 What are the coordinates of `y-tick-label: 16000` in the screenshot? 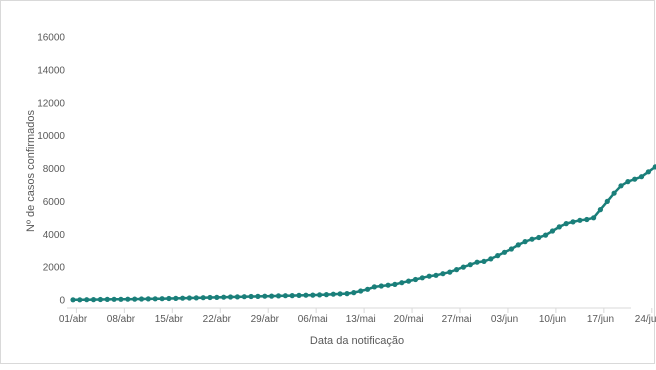 It's located at (51, 38).